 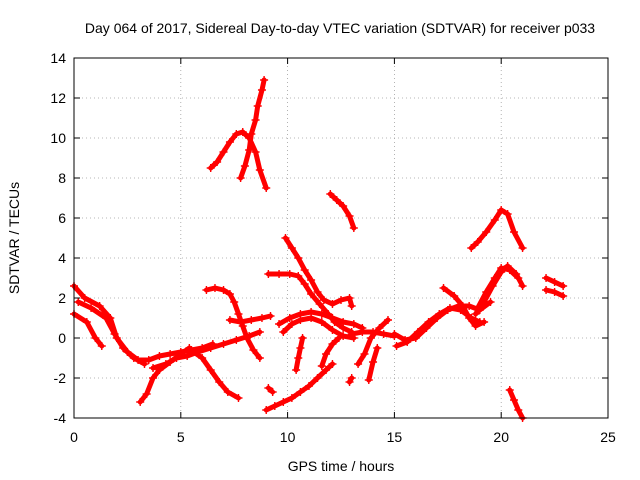 I want to click on y-tick-label: 10, so click(x=58, y=138).